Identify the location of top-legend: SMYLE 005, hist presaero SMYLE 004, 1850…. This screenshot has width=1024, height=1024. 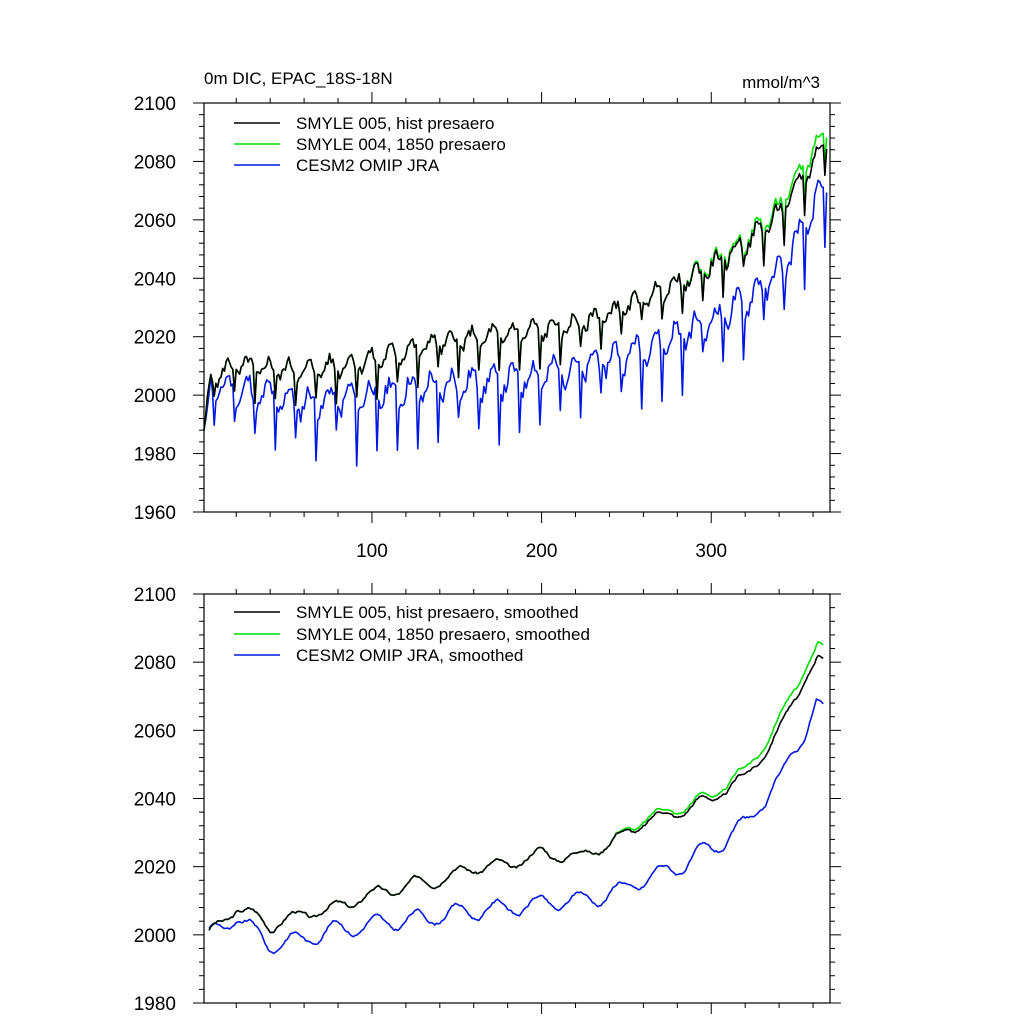
(370, 144).